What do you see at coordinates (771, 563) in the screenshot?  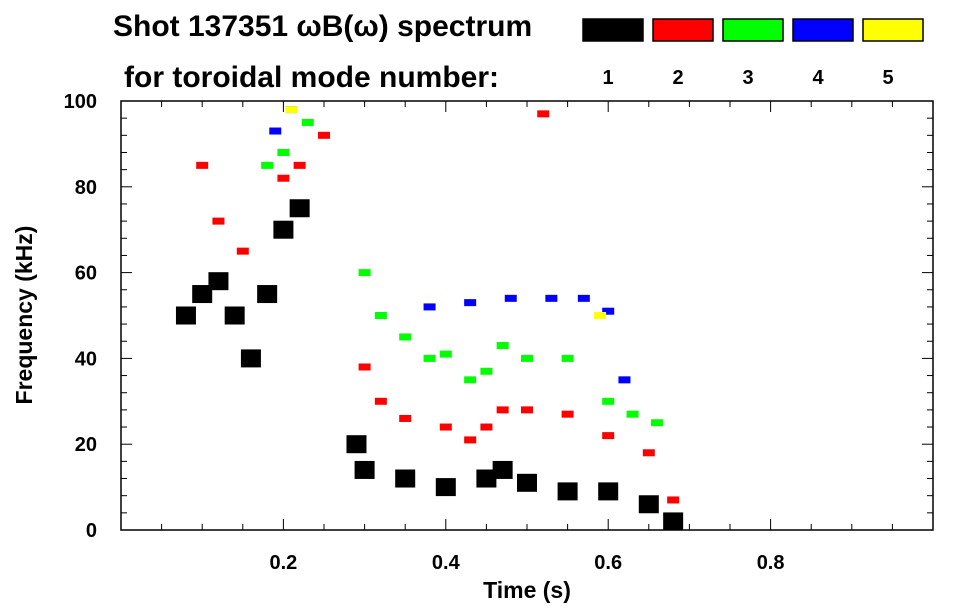 I see `x-tick-label: 0.8` at bounding box center [771, 563].